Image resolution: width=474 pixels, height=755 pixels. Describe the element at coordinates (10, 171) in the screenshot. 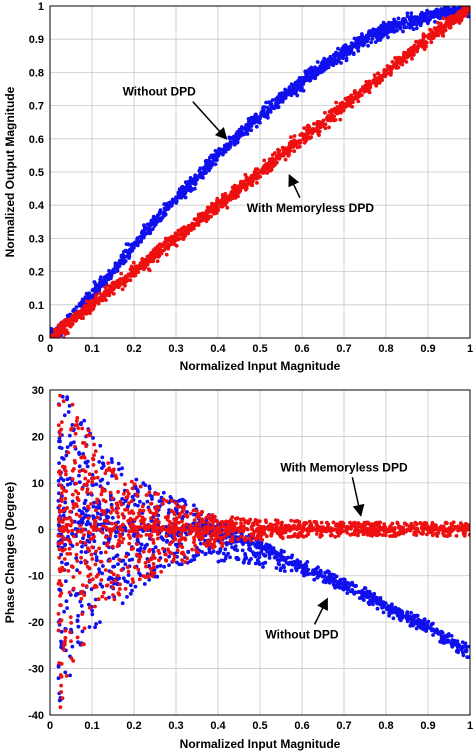

I see `y-axis-label: Normalized Output Magnitude` at that location.